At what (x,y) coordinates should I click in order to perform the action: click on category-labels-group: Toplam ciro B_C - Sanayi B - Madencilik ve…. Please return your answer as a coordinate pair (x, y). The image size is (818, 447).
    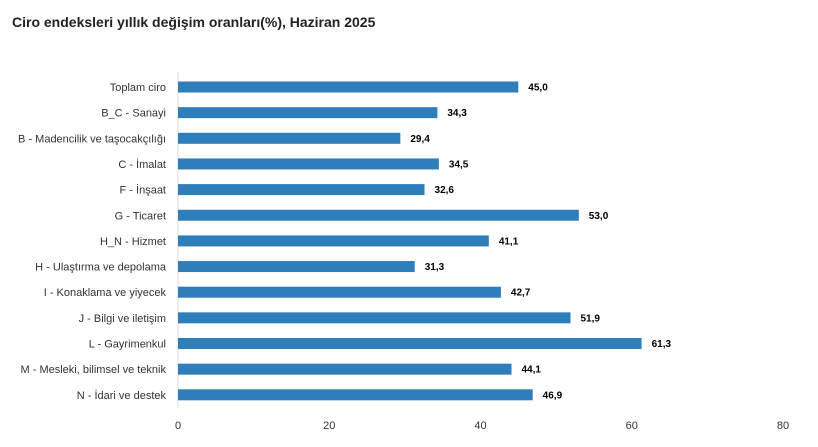
    Looking at the image, I should click on (92, 242).